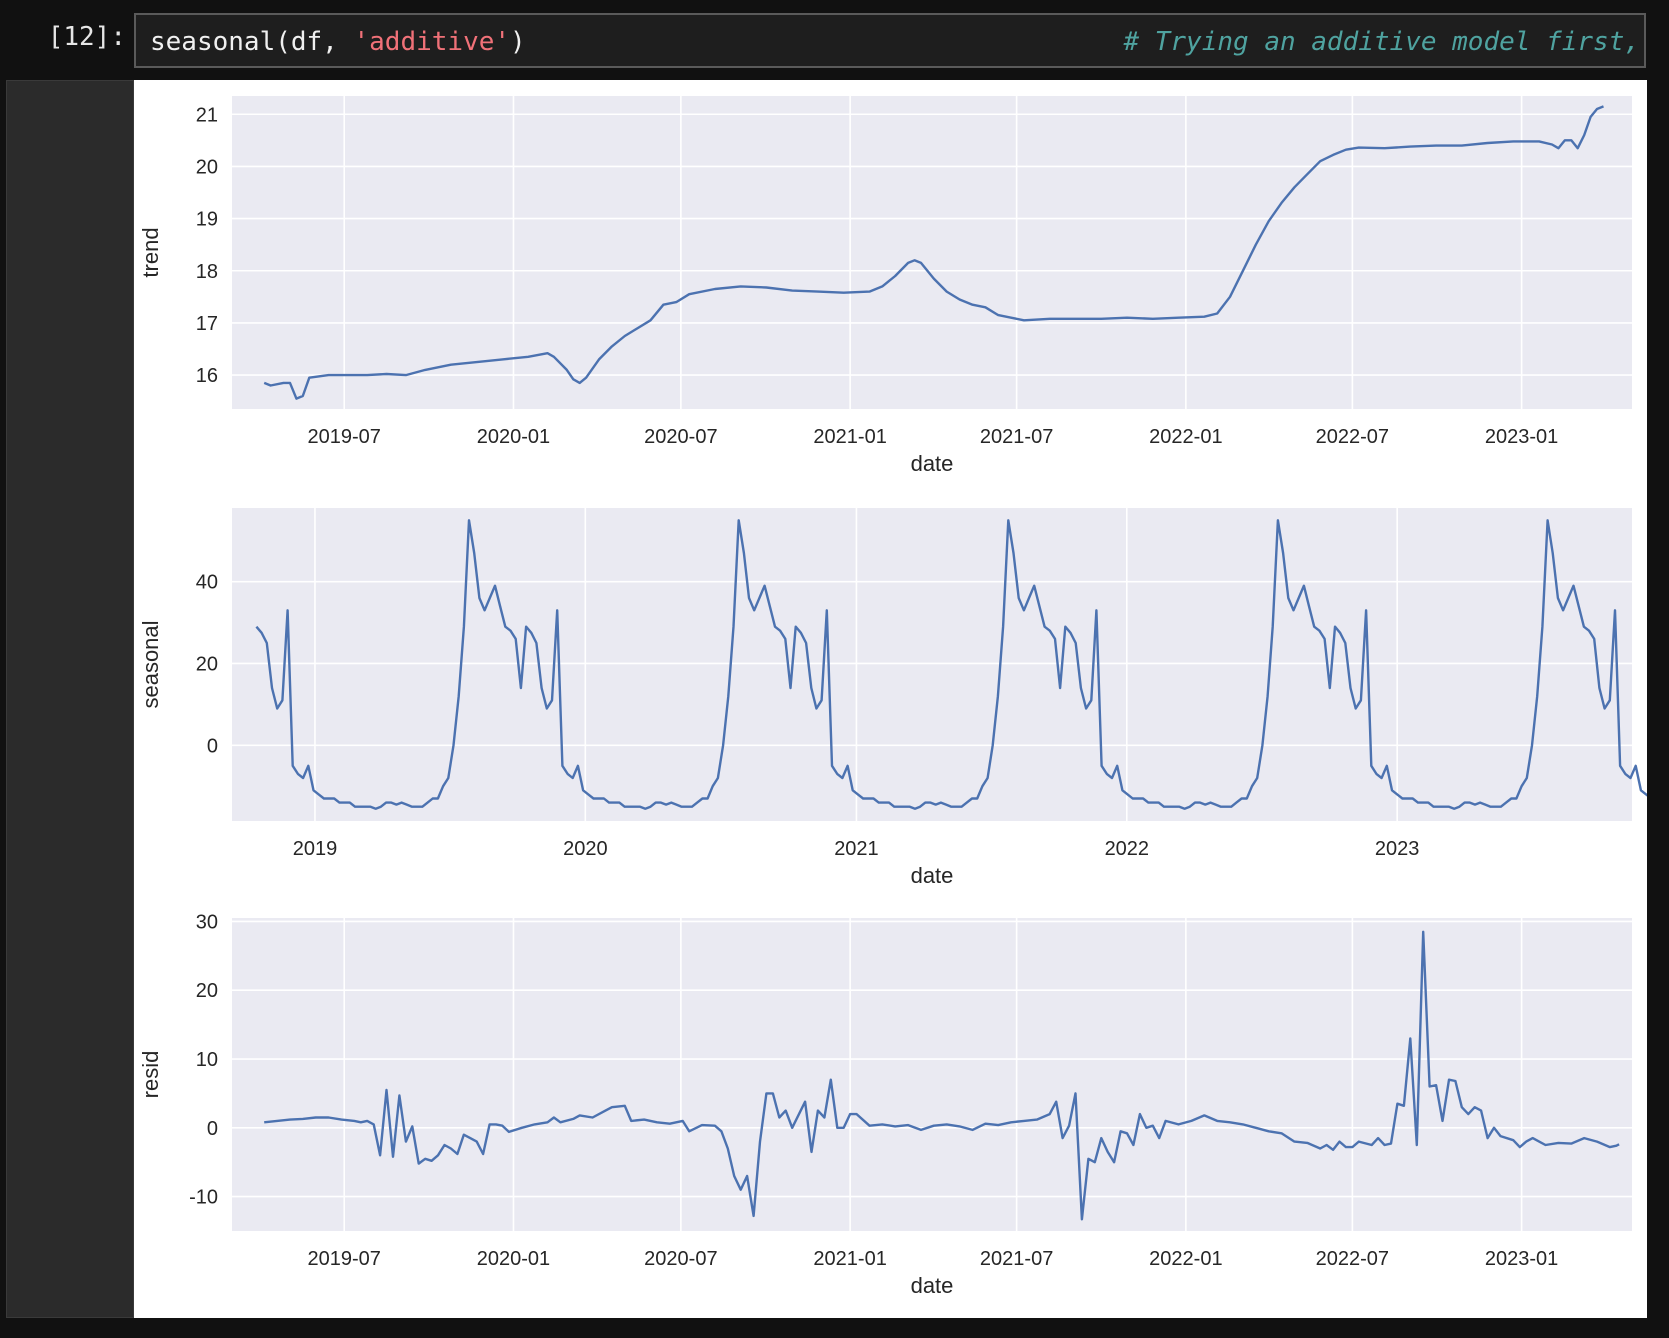  What do you see at coordinates (150, 252) in the screenshot?
I see `y-axis-label: trend` at bounding box center [150, 252].